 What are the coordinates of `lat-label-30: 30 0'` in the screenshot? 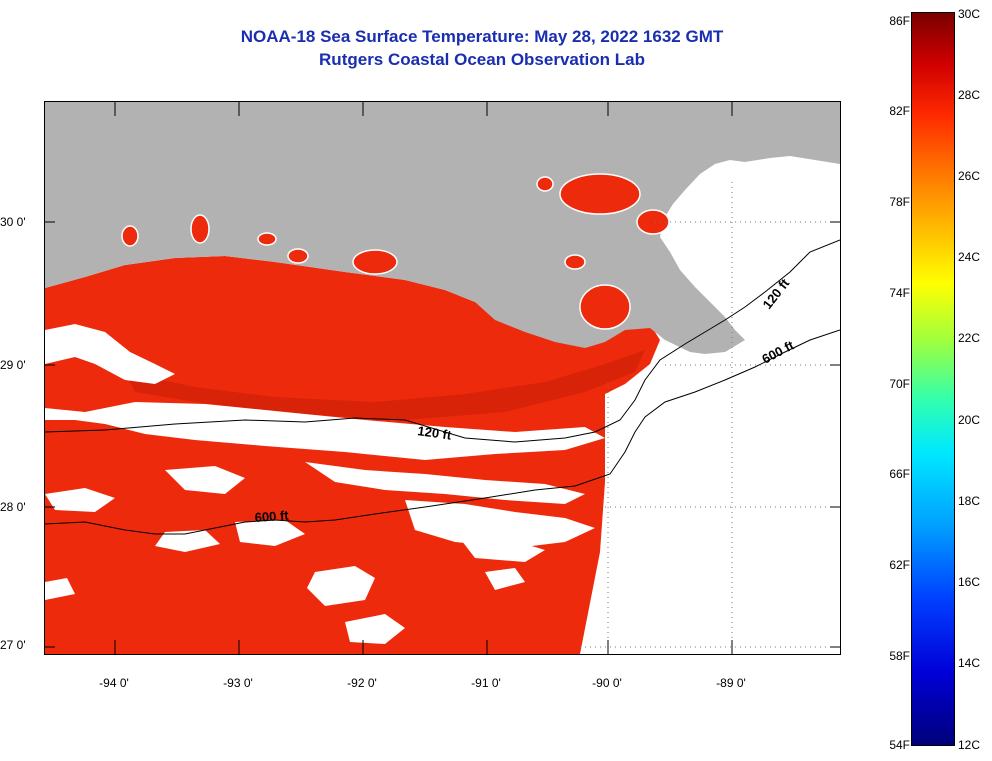 It's located at (13, 222).